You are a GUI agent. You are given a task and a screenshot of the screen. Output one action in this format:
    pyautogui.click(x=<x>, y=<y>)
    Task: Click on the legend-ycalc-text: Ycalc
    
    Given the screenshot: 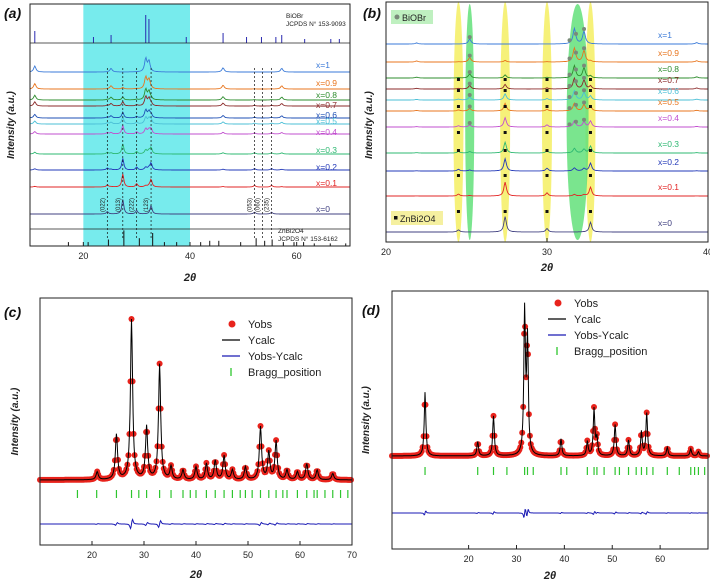 What is the action you would take?
    pyautogui.click(x=587, y=320)
    